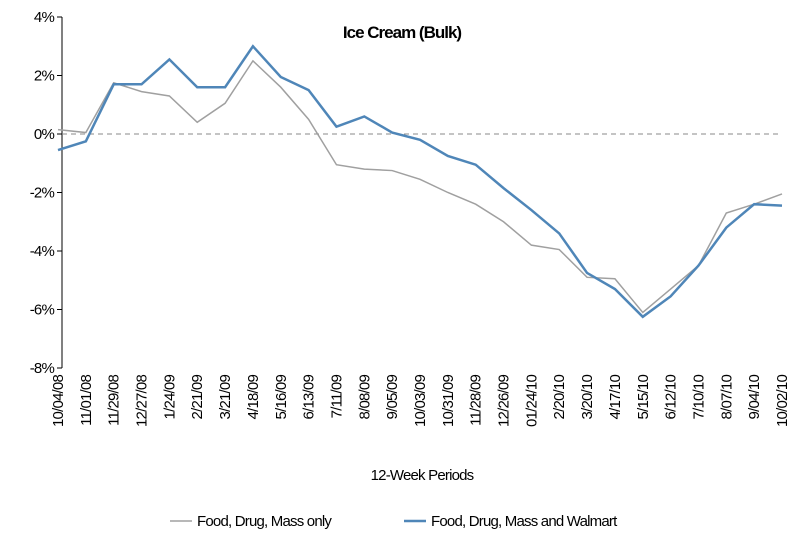 The image size is (792, 538). I want to click on x-tick-label: 9/05/09, so click(392, 397).